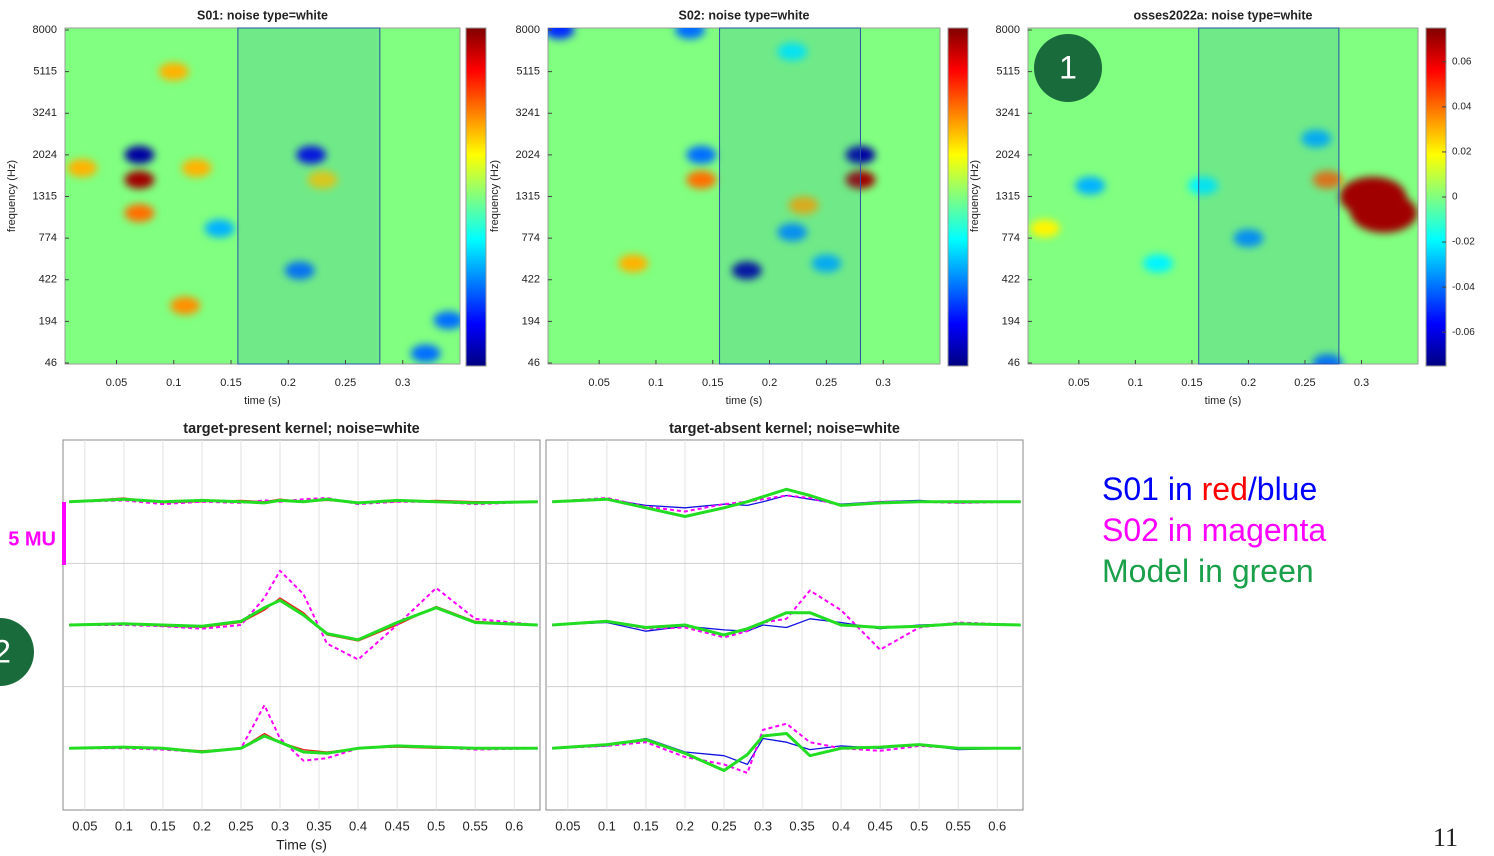 This screenshot has width=1494, height=856. I want to click on colorbar-tick-label: -0.02, so click(1463, 242).